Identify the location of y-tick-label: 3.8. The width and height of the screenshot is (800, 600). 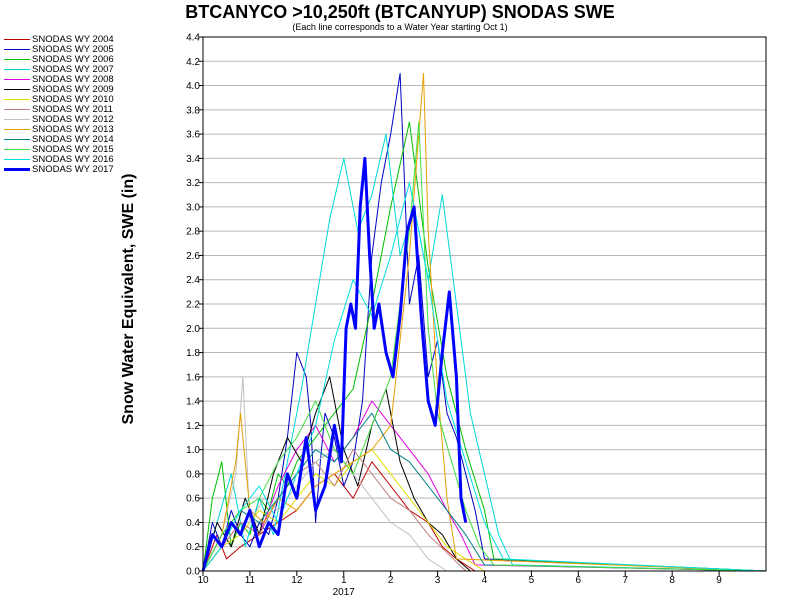
(193, 110).